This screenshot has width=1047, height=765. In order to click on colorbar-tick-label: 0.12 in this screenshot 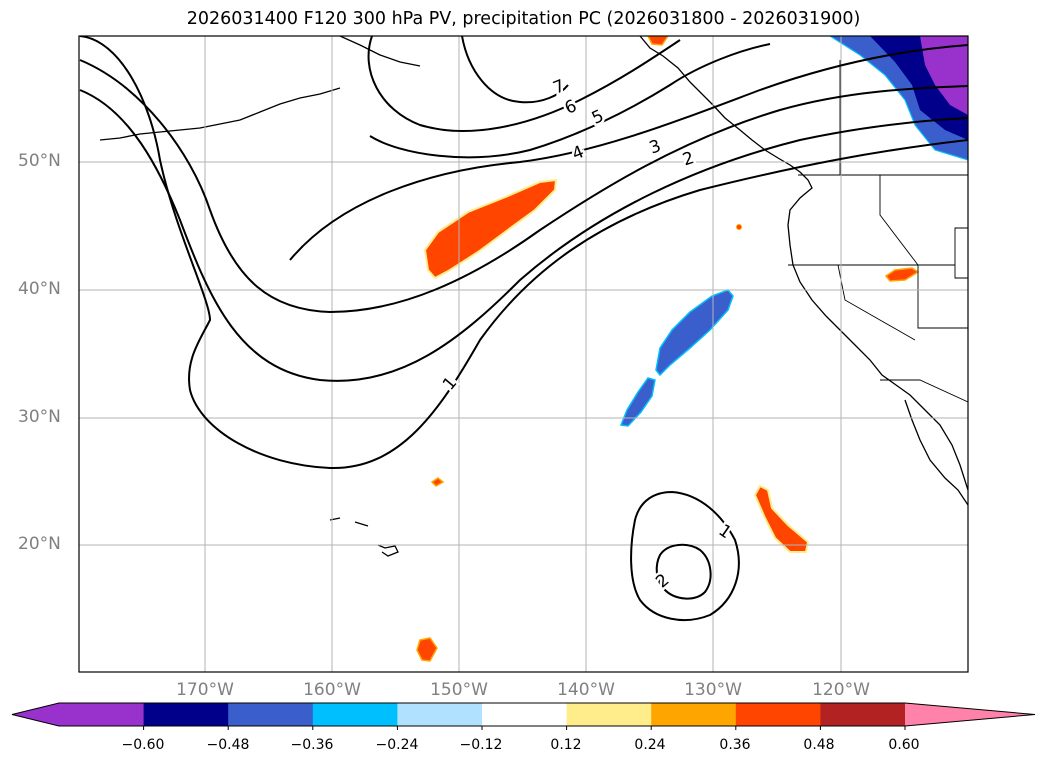, I will do `click(566, 745)`.